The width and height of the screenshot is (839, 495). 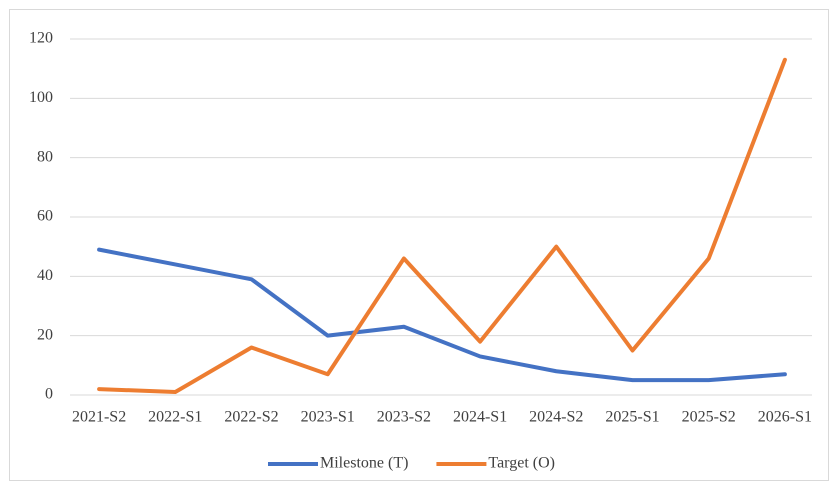 I want to click on y-tick-label: 60, so click(x=45, y=216).